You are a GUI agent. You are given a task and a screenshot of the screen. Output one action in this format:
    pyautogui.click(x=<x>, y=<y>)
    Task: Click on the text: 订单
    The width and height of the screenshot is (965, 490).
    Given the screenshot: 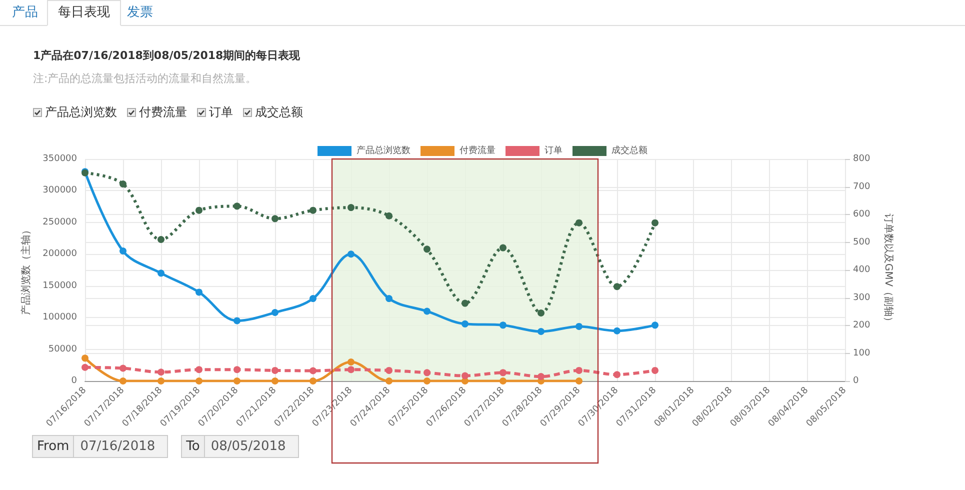 What is the action you would take?
    pyautogui.click(x=221, y=112)
    